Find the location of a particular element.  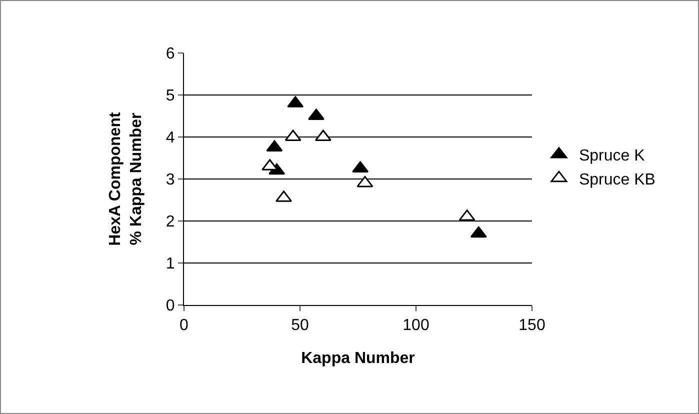

y-tick-label: 2 is located at coordinates (170, 222).